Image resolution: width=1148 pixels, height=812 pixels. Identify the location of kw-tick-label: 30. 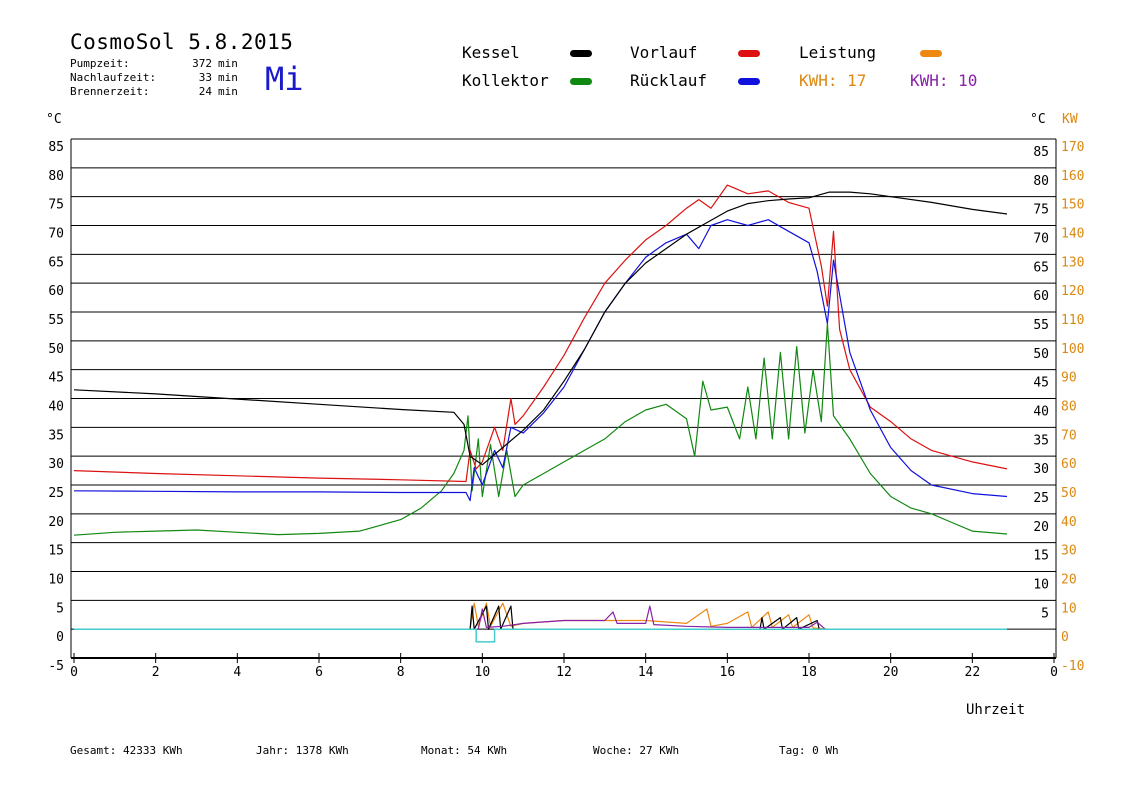
(1069, 551).